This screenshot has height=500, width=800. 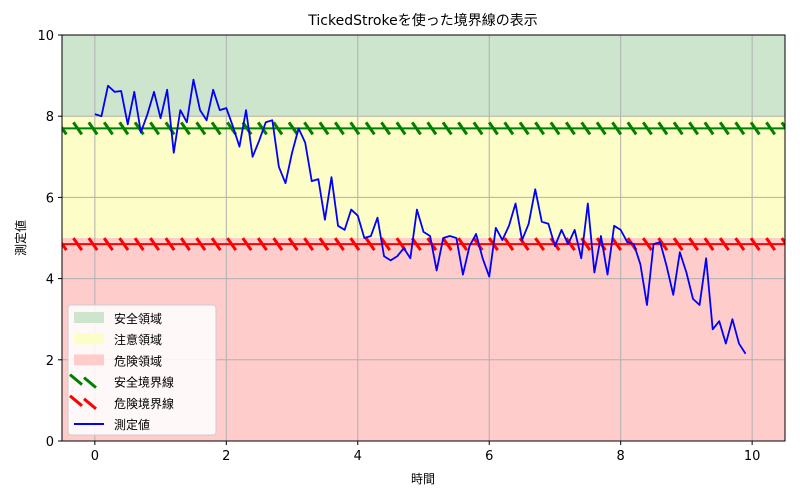 What do you see at coordinates (489, 456) in the screenshot?
I see `x-tick-label-3: 6` at bounding box center [489, 456].